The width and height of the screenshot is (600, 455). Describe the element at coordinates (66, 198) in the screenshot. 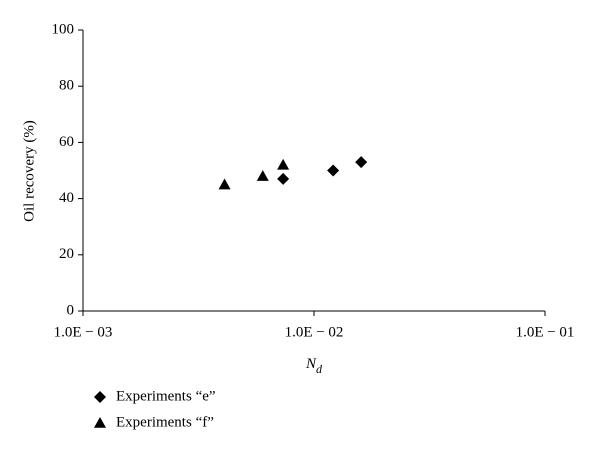

I see `y-tick-label: 40` at that location.